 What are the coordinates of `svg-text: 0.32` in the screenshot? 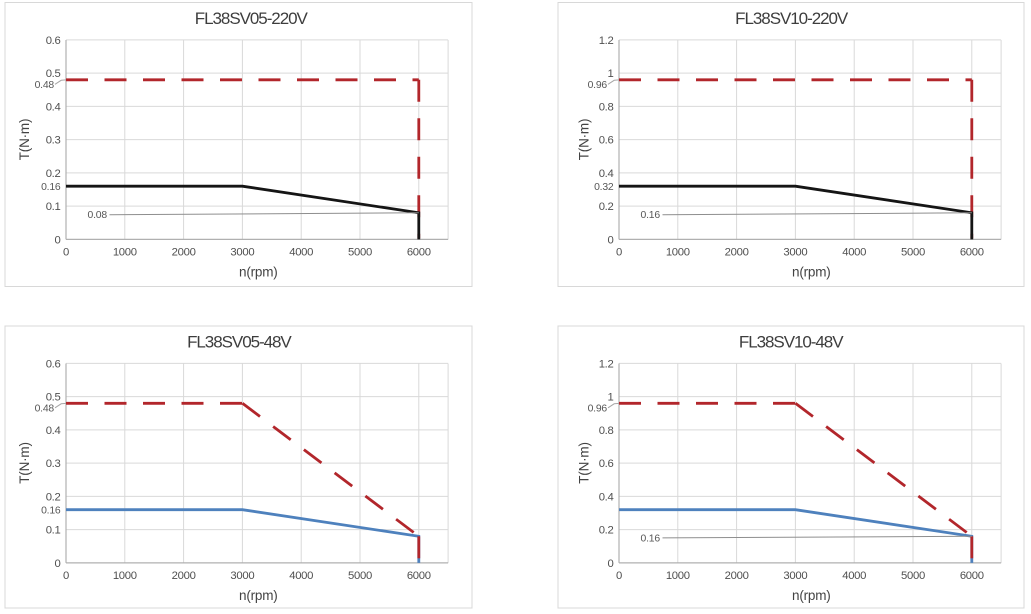 It's located at (604, 187).